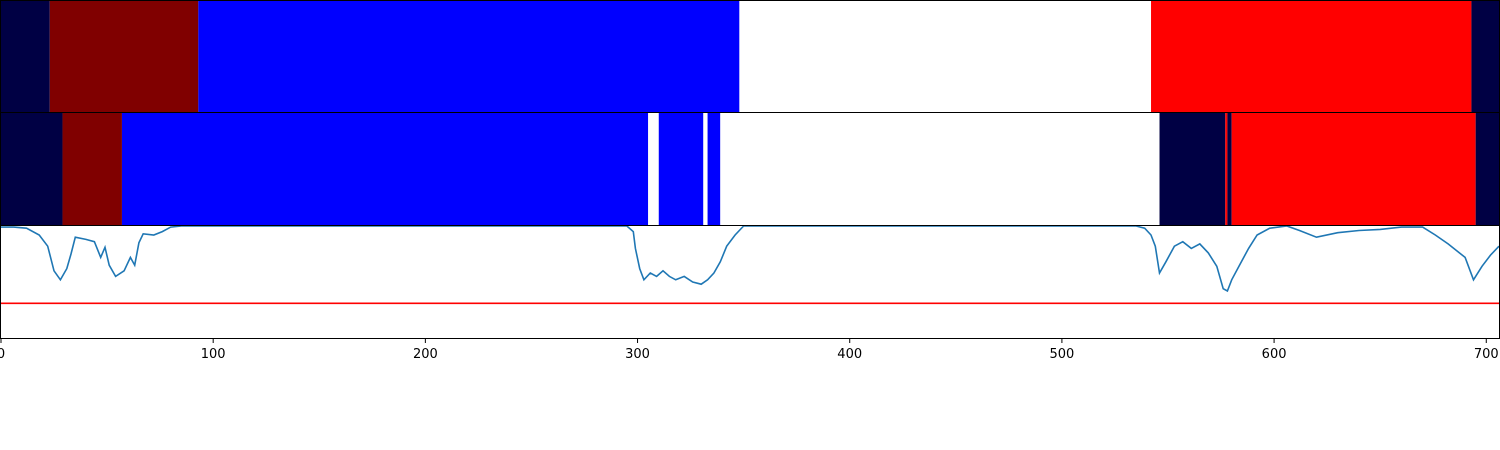 The image size is (1500, 450). I want to click on x-tick-label: 0, so click(2, 354).